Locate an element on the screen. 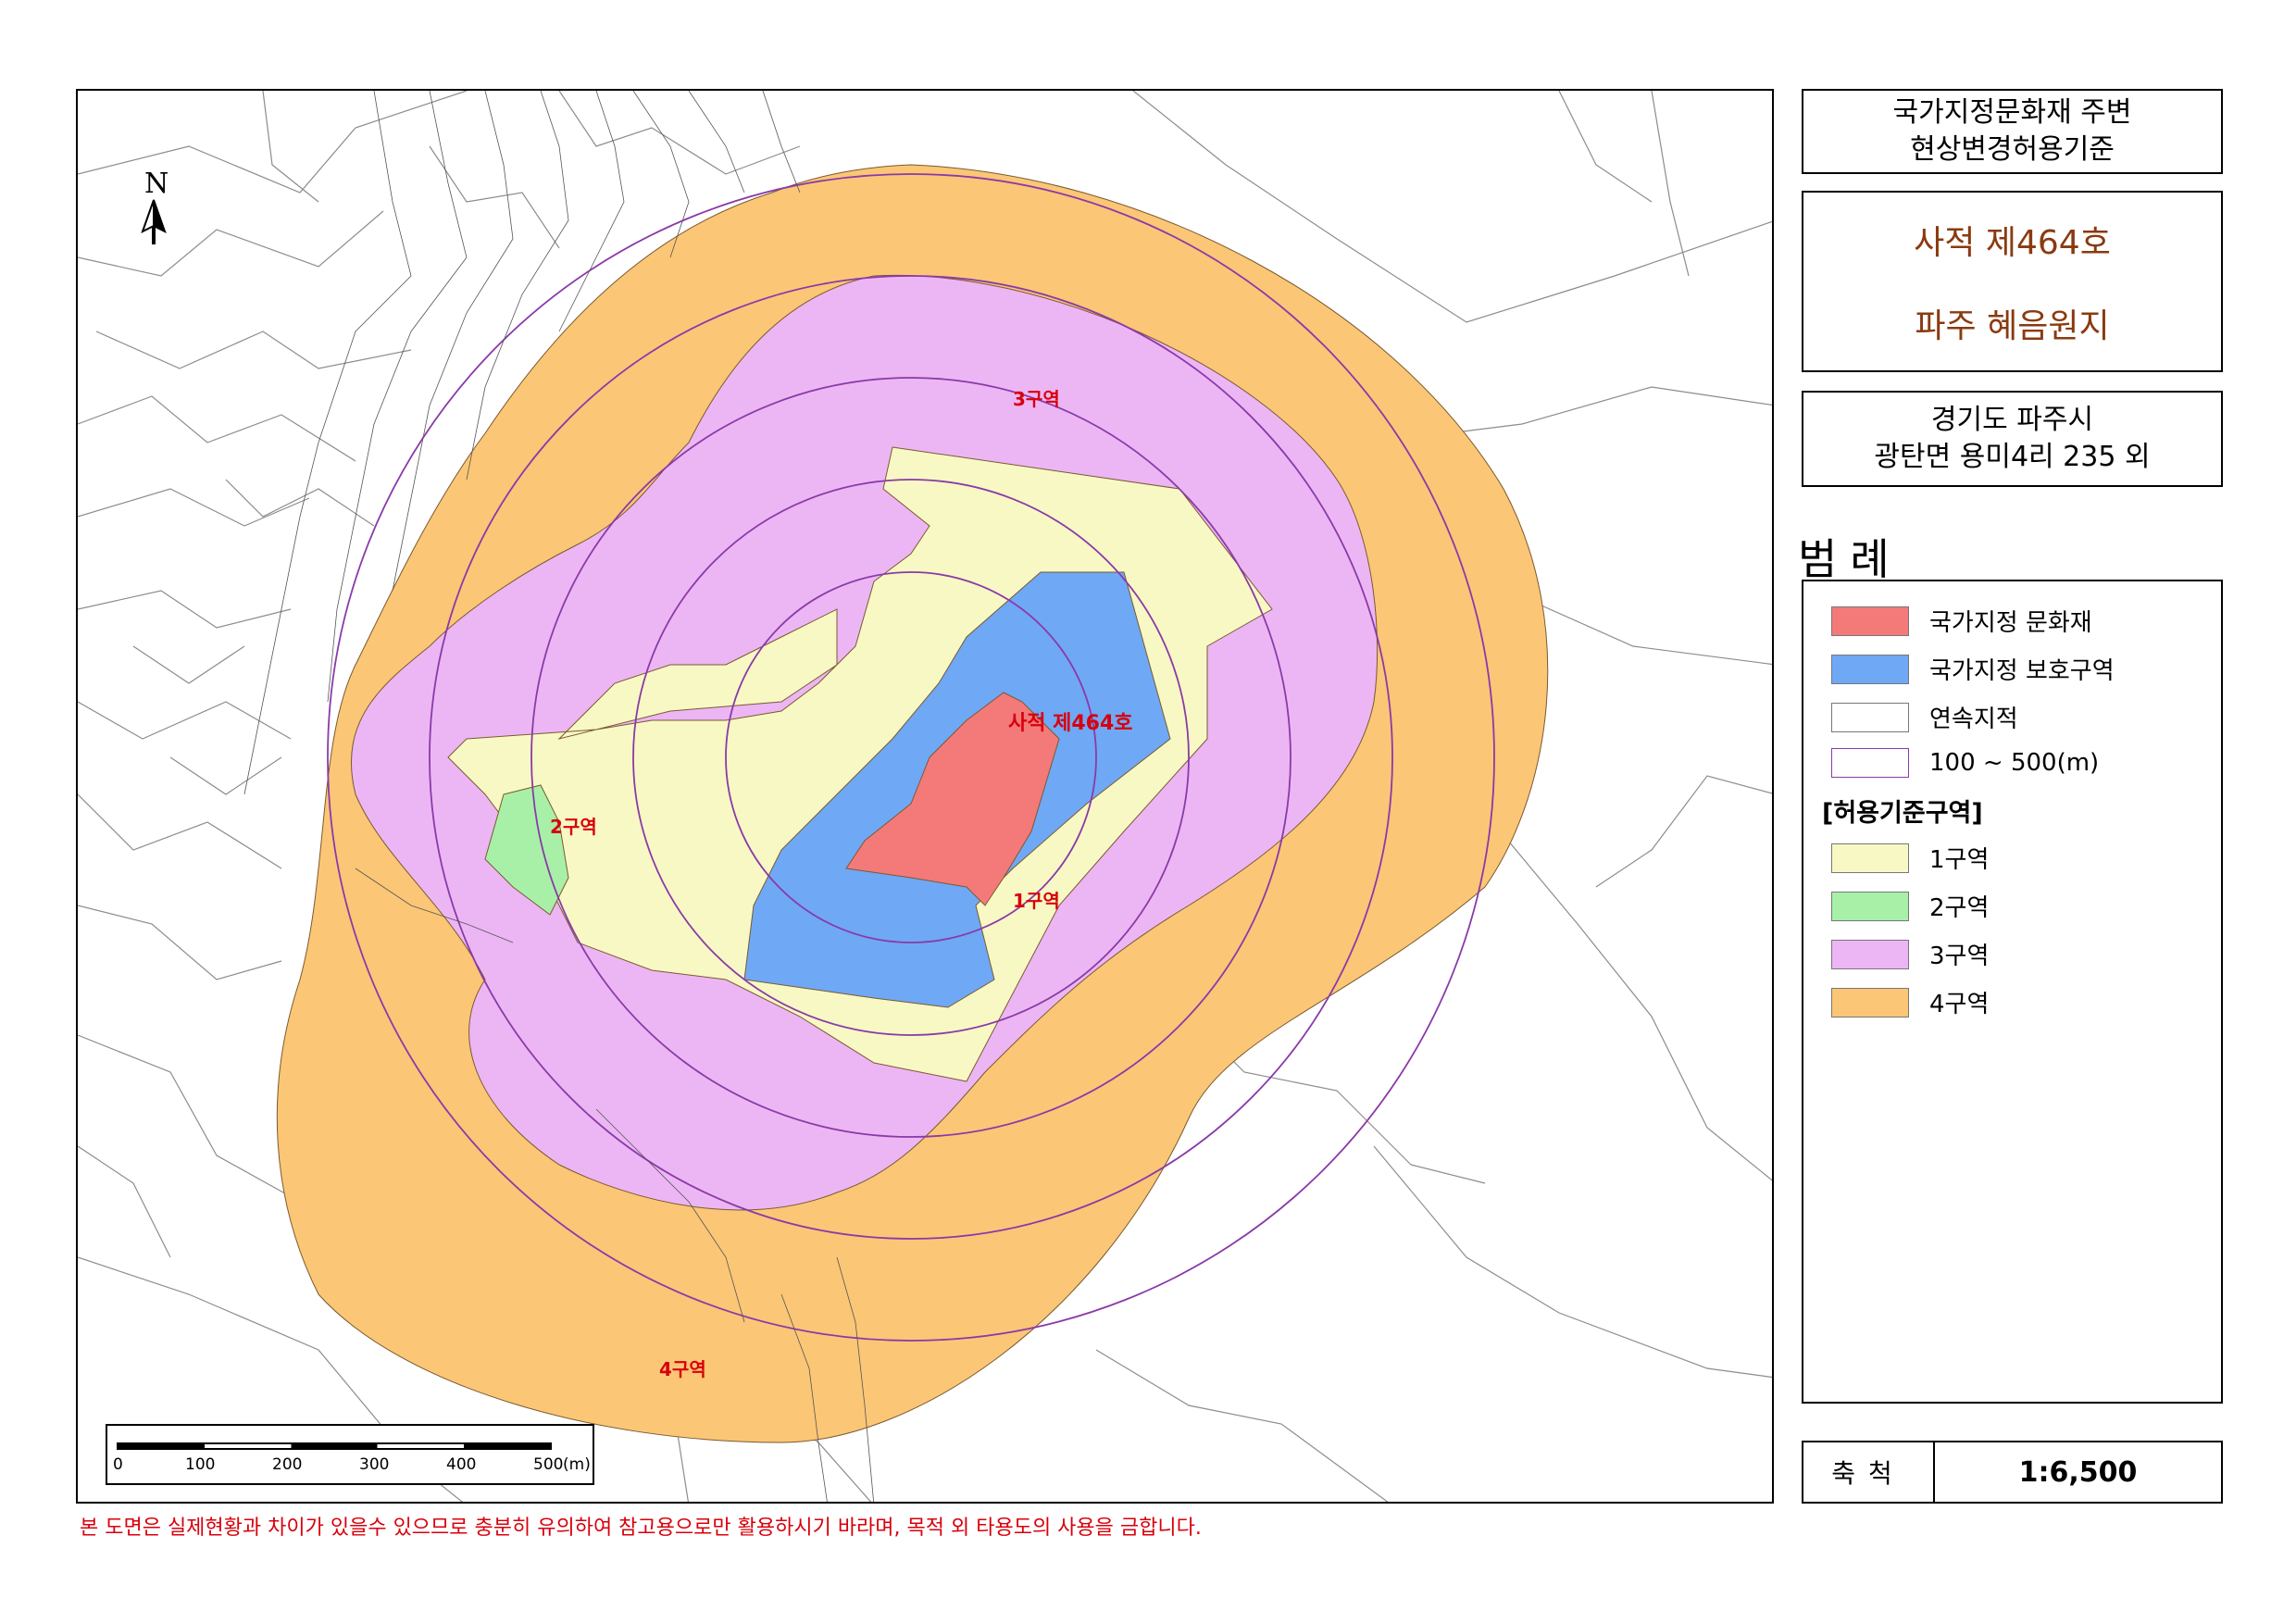  legend-item-distance: 100 ~ 500(m) is located at coordinates (1965, 763).